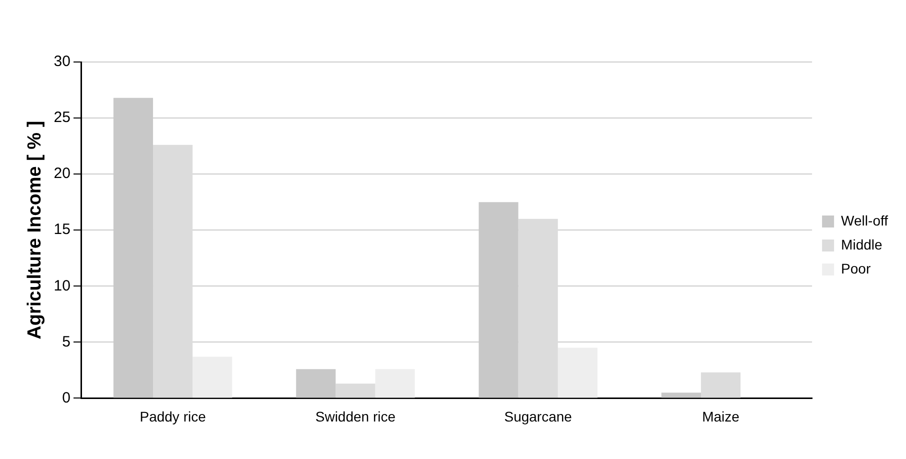  Describe the element at coordinates (62, 61) in the screenshot. I see `y-tick-label: 30` at that location.